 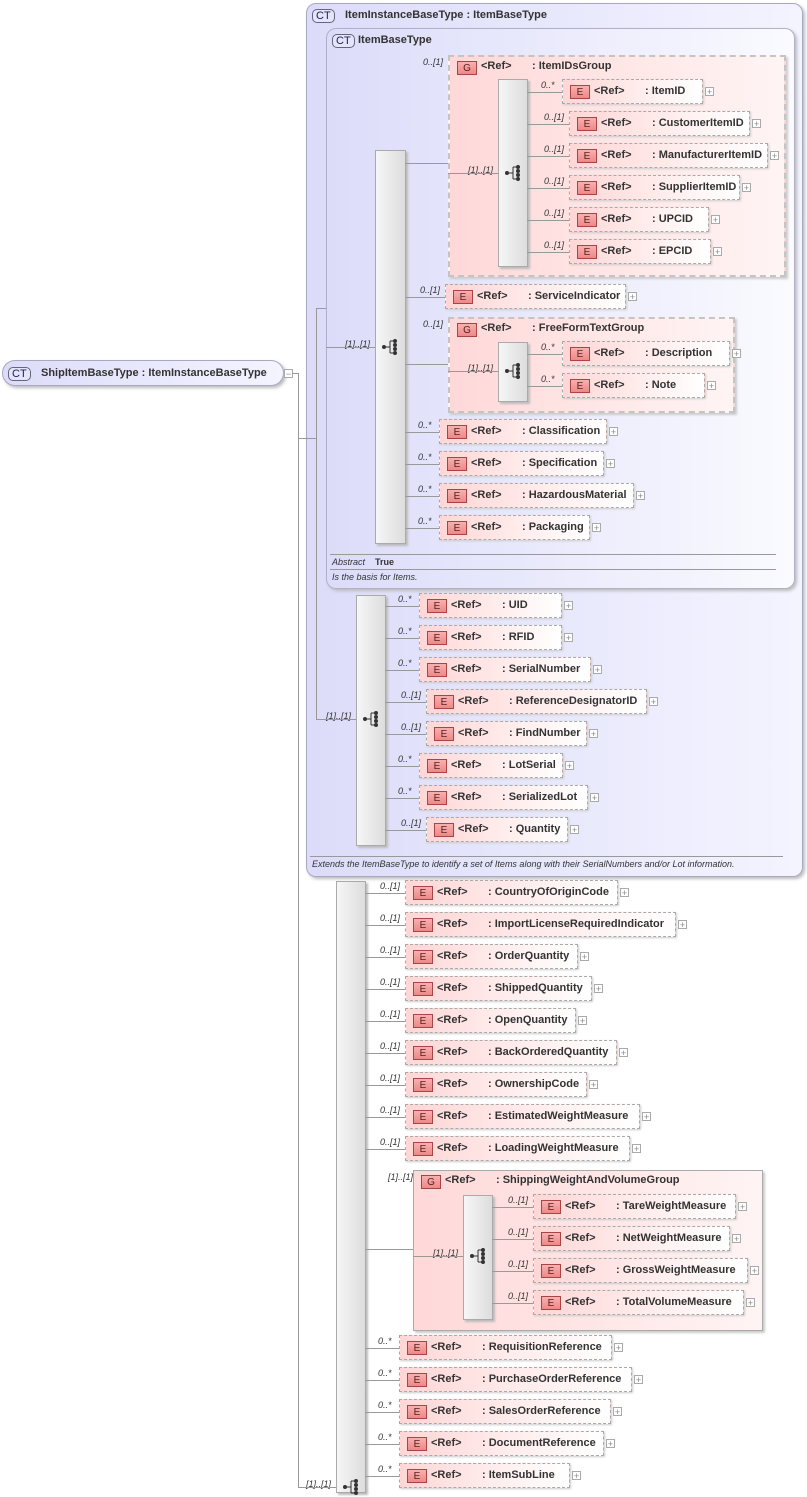 What do you see at coordinates (517, 1148) in the screenshot?
I see `element-loading-weight-measure: E <Ref>: LoadingWeightMeasure` at bounding box center [517, 1148].